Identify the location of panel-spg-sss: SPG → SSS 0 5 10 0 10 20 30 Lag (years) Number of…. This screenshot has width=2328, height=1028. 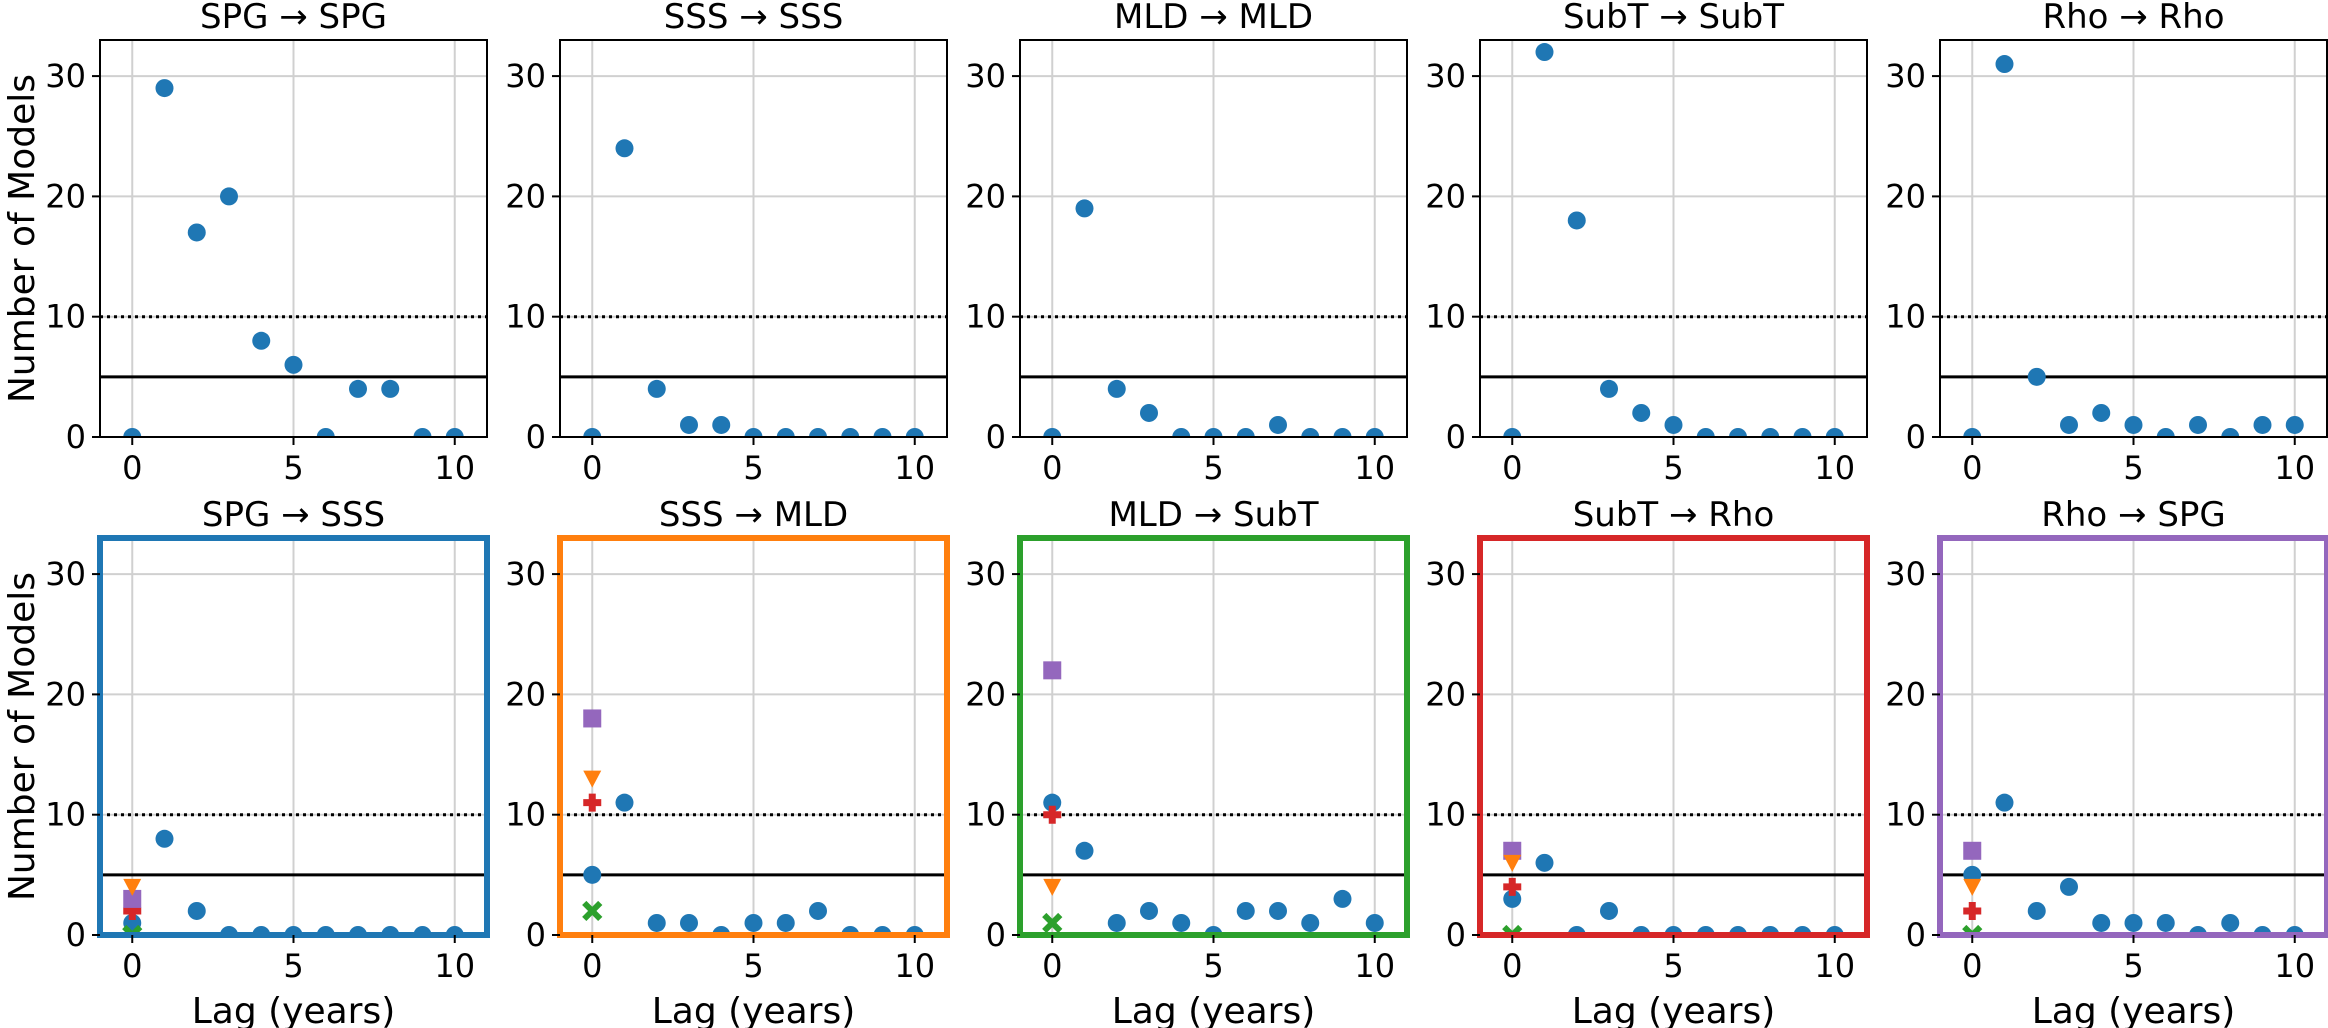
(246, 761).